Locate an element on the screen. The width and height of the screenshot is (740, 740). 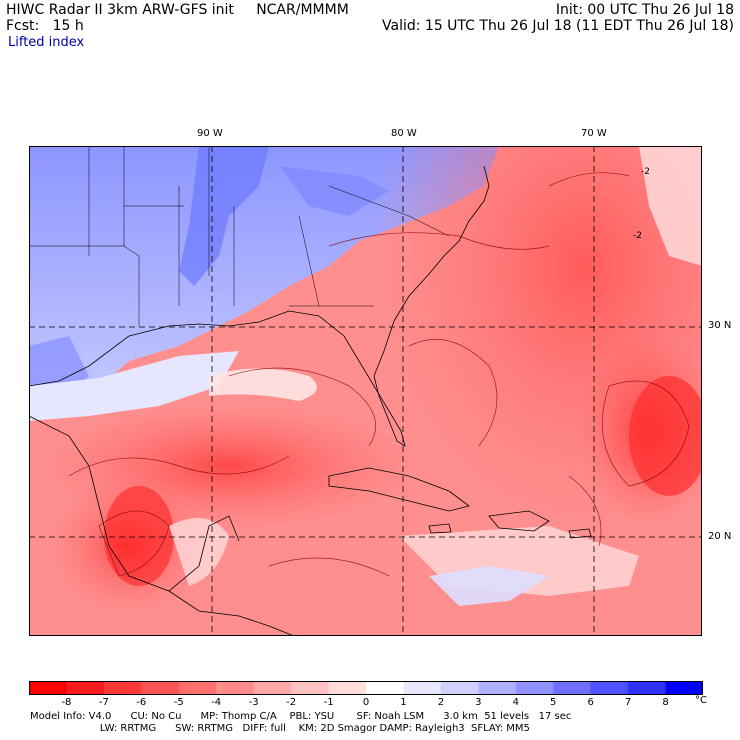
contour-label-2: -2 is located at coordinates (637, 236).